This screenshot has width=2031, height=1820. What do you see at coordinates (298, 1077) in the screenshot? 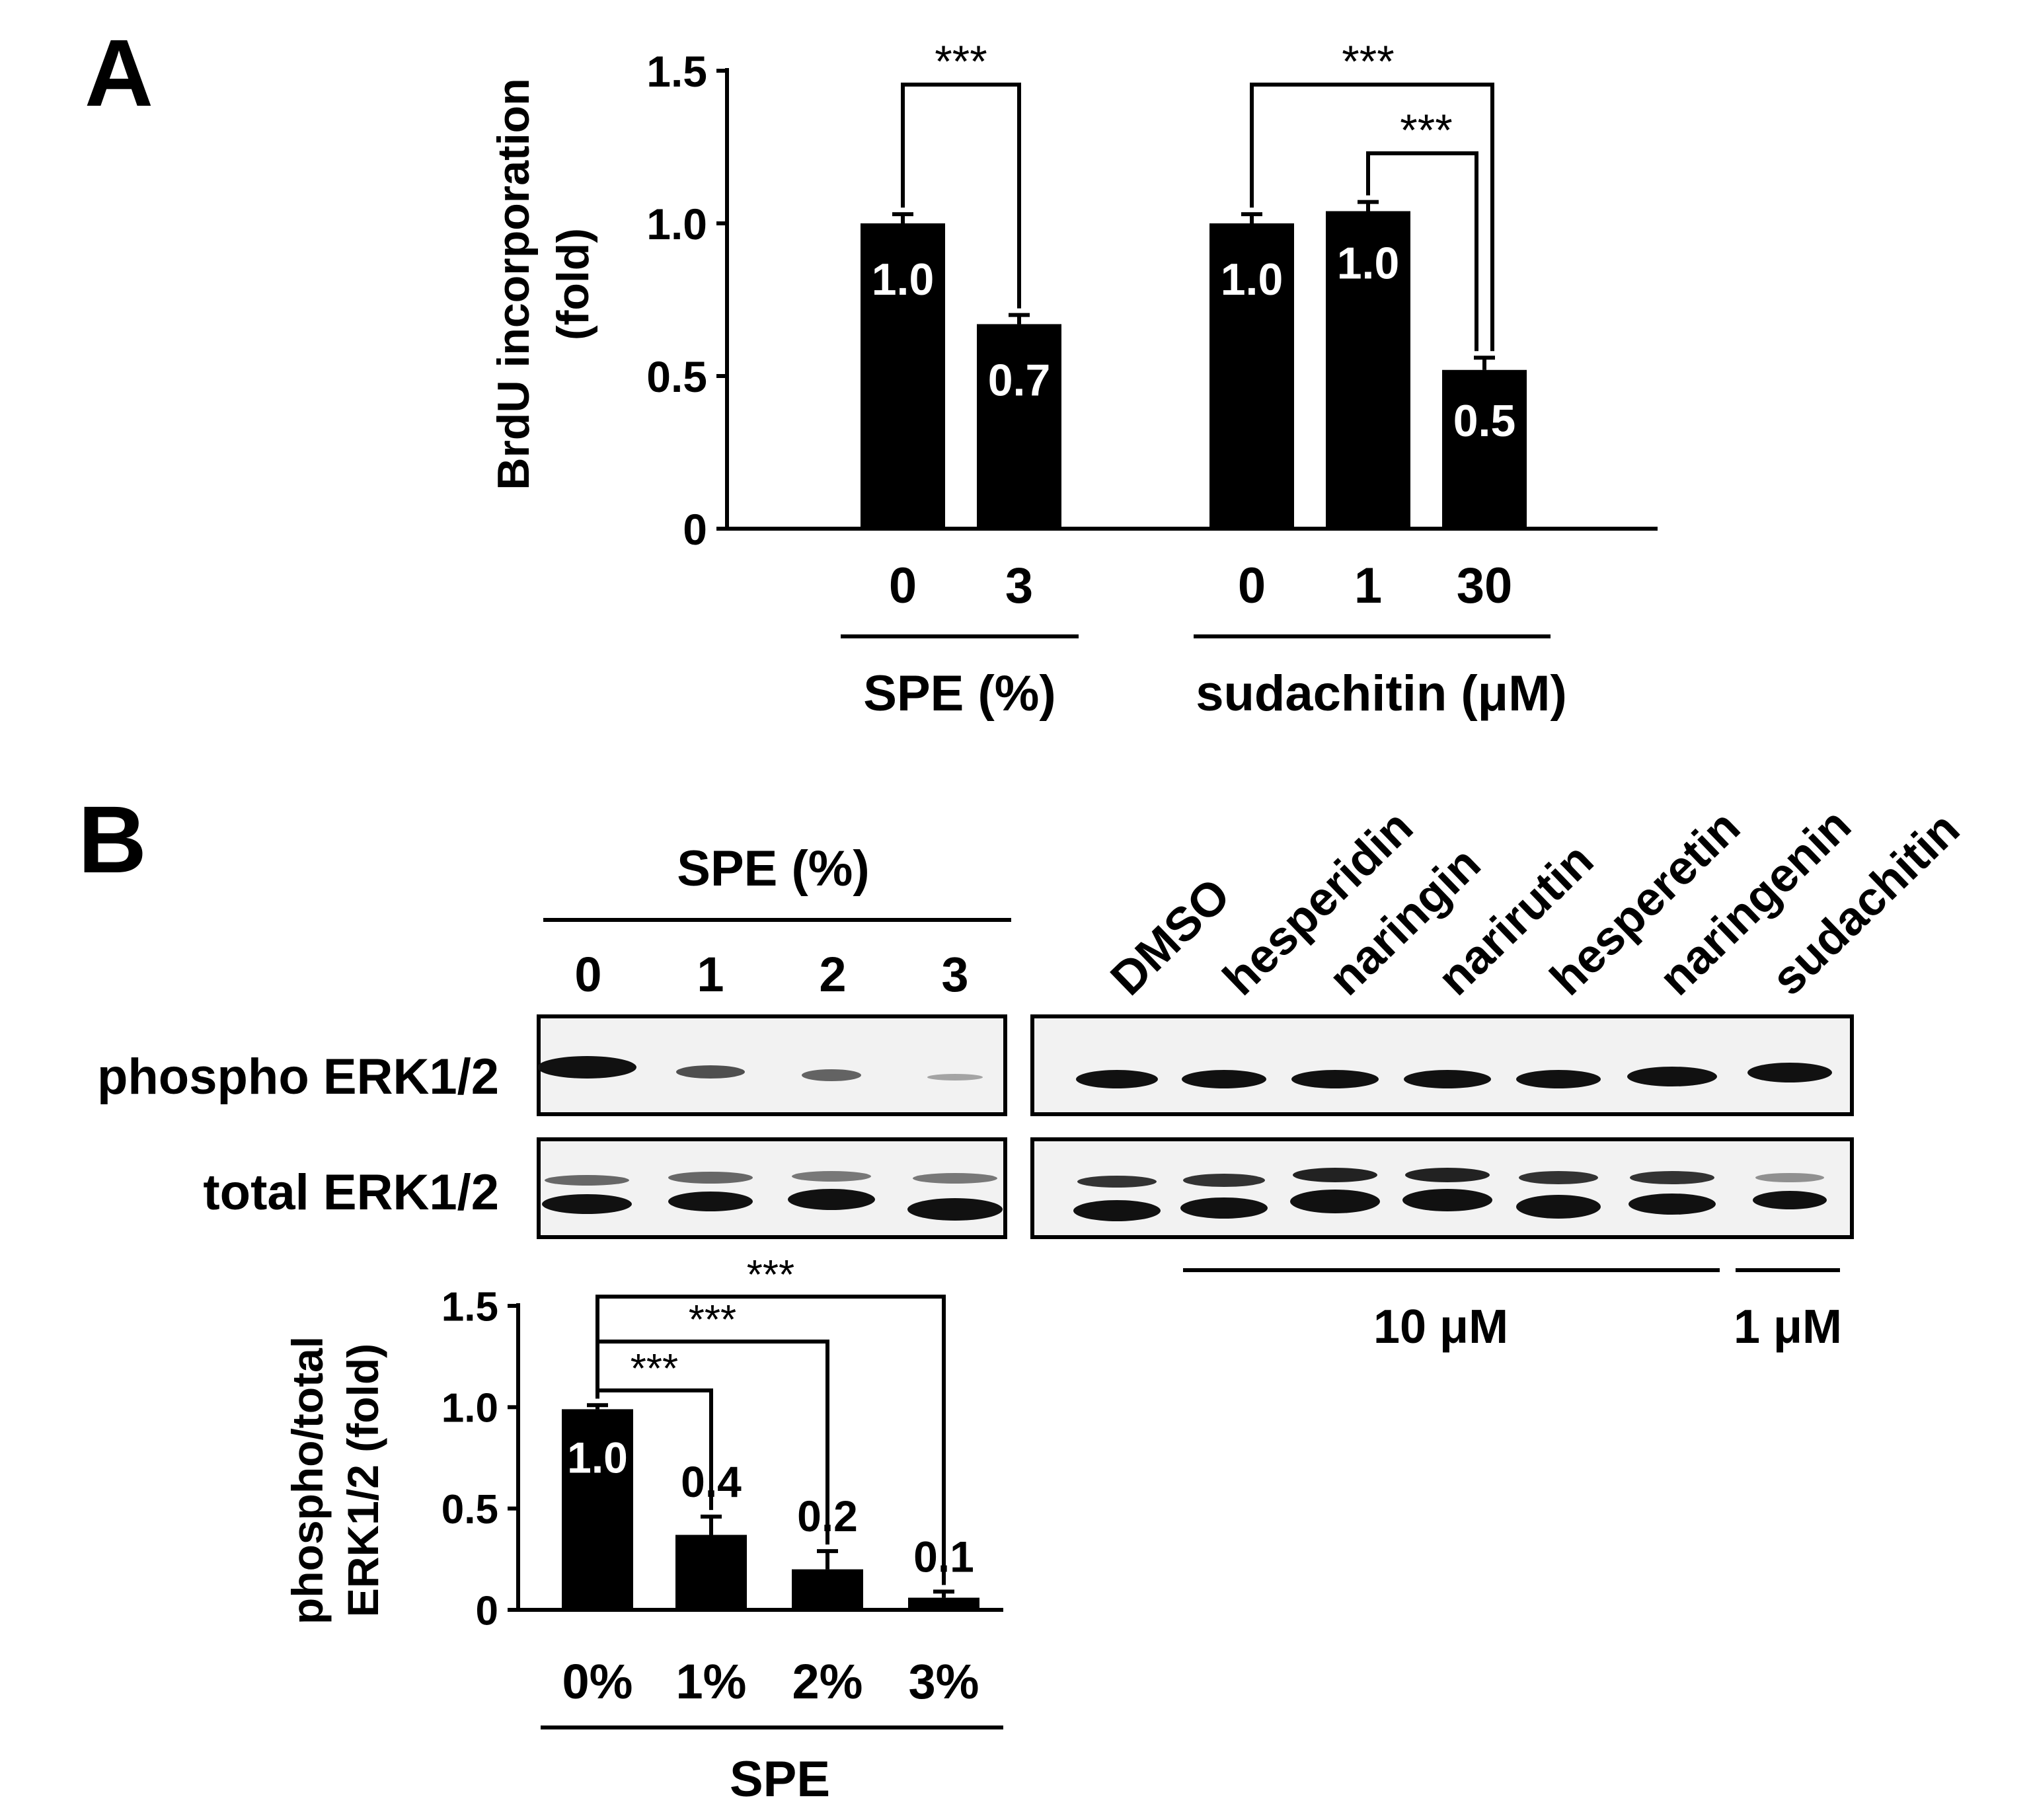
I see `blot-row-label-phospho: phospho ERK1/2` at bounding box center [298, 1077].